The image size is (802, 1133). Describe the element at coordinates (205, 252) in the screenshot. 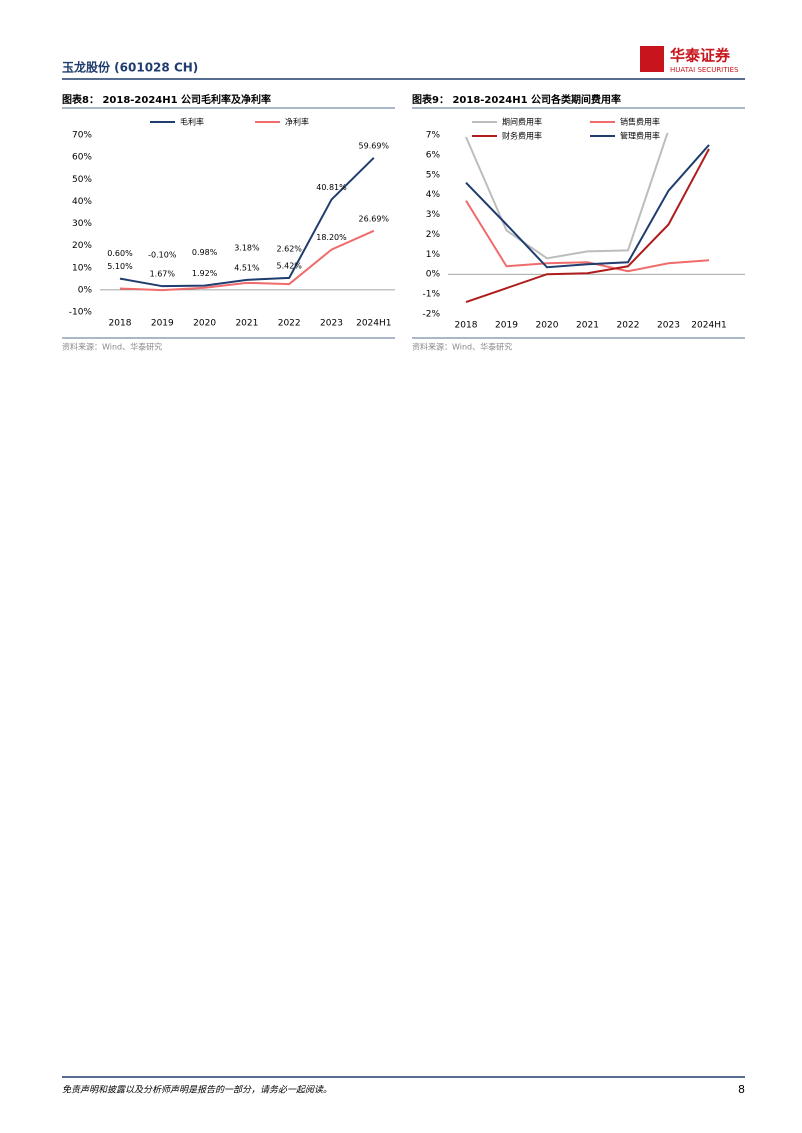

I see `data-label: 0.98%` at that location.